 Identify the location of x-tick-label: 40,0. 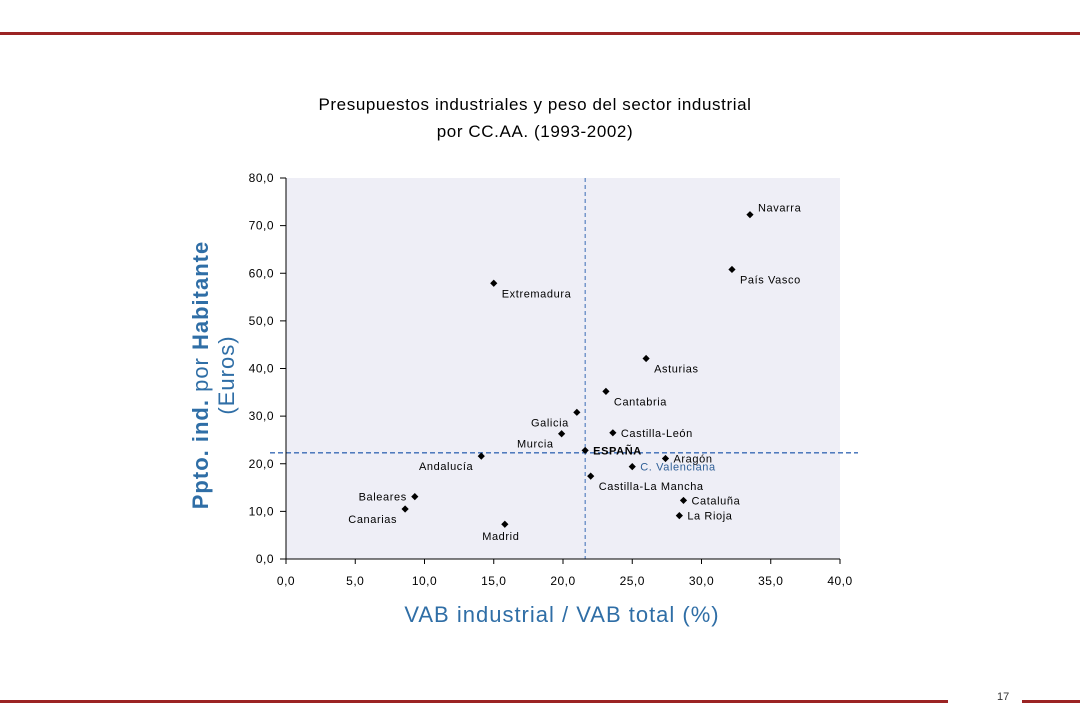
(839, 581).